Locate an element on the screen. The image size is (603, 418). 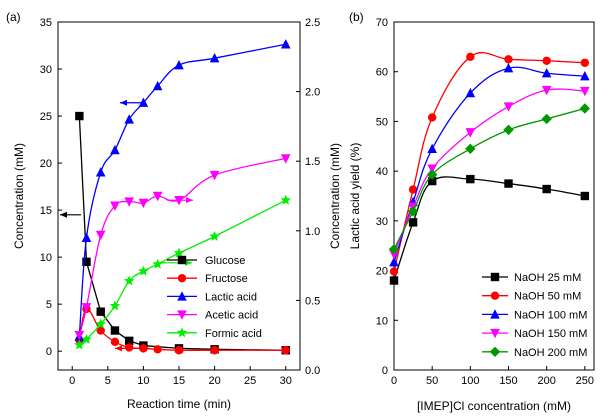
a-legend-label-2: Lactic acid is located at coordinates (231, 297).